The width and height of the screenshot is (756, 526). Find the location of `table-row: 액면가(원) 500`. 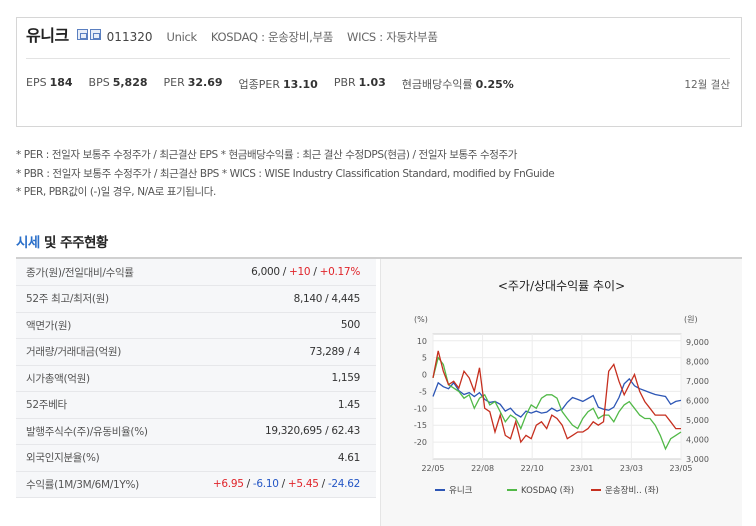

table-row: 액면가(원) 500 is located at coordinates (196, 325).